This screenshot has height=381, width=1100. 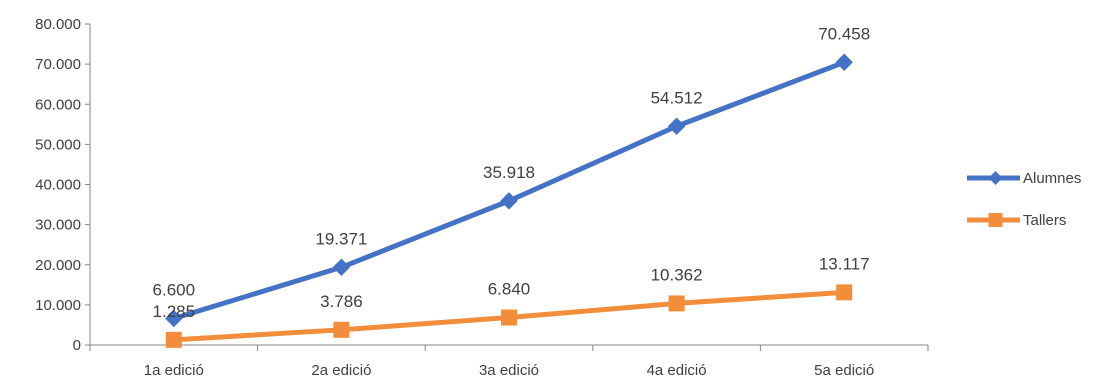 What do you see at coordinates (1044, 220) in the screenshot?
I see `legend-label-tallers: Tallers` at bounding box center [1044, 220].